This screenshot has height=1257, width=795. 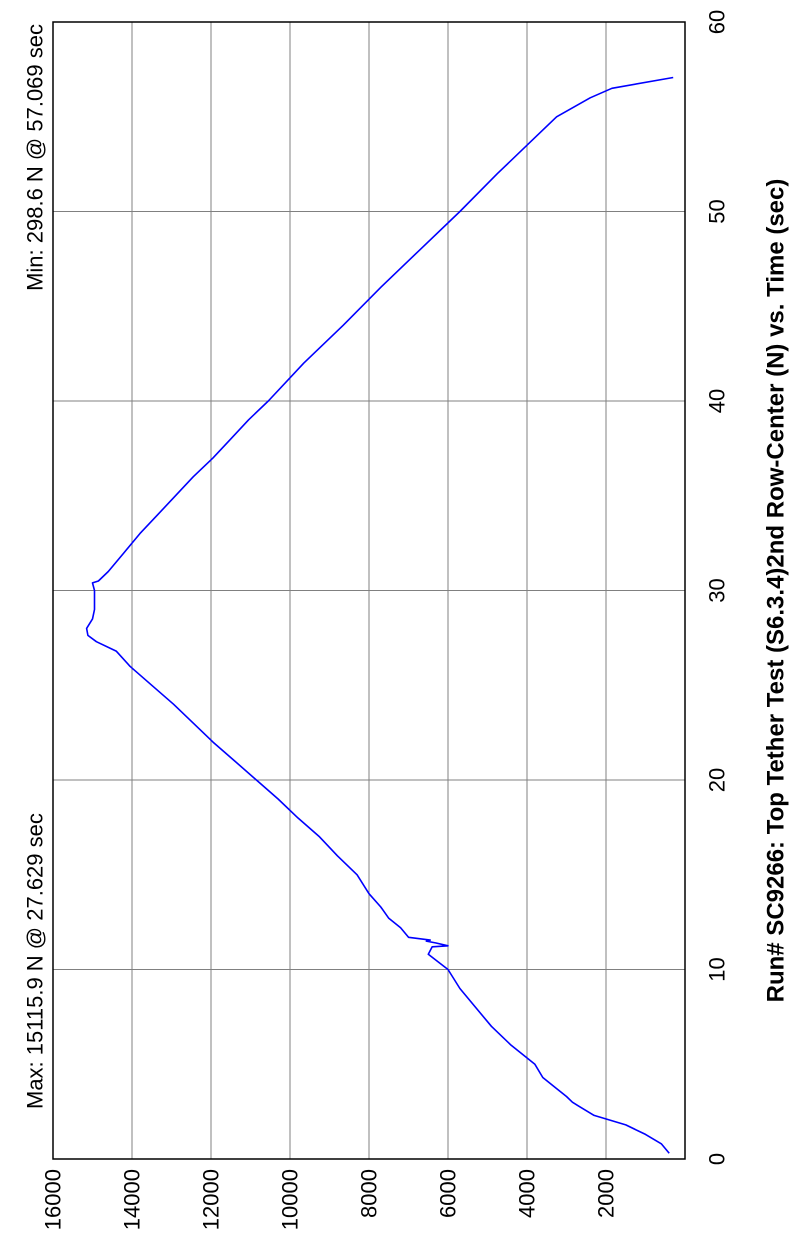 I want to click on y-tick-label: 4000, so click(x=527, y=1193).